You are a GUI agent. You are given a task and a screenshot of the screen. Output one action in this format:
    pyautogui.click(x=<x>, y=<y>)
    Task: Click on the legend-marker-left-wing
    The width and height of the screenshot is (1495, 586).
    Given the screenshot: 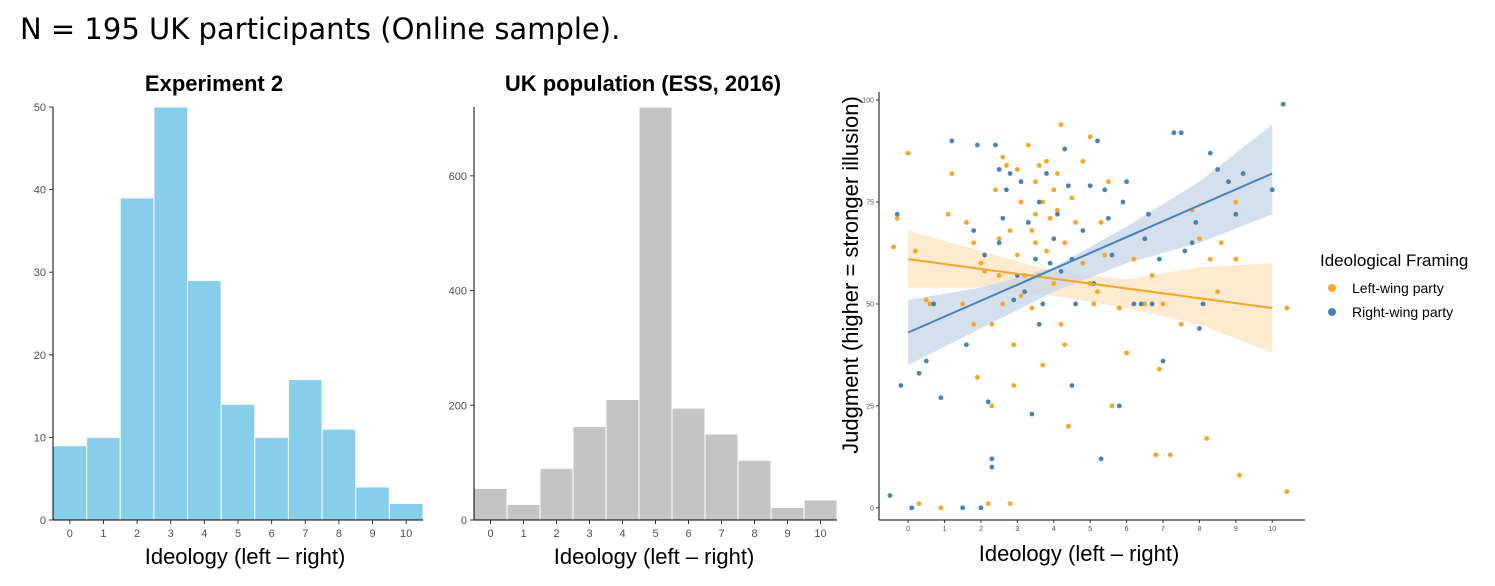 What is the action you would take?
    pyautogui.click(x=1332, y=288)
    